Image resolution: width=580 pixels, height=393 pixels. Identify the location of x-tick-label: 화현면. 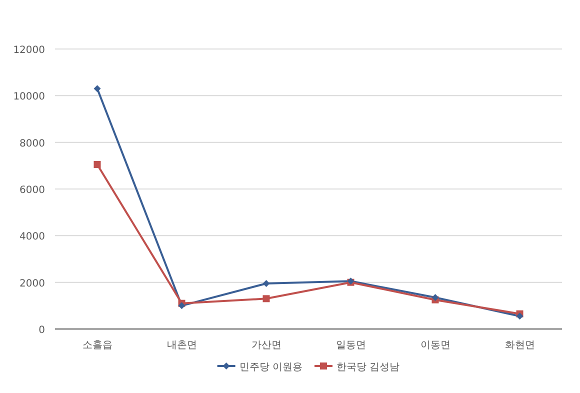
(519, 345).